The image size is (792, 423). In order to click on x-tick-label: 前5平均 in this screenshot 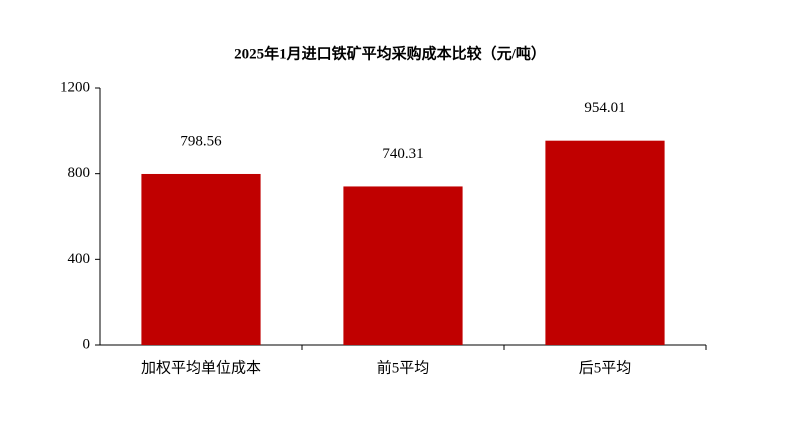, I will do `click(403, 367)`.